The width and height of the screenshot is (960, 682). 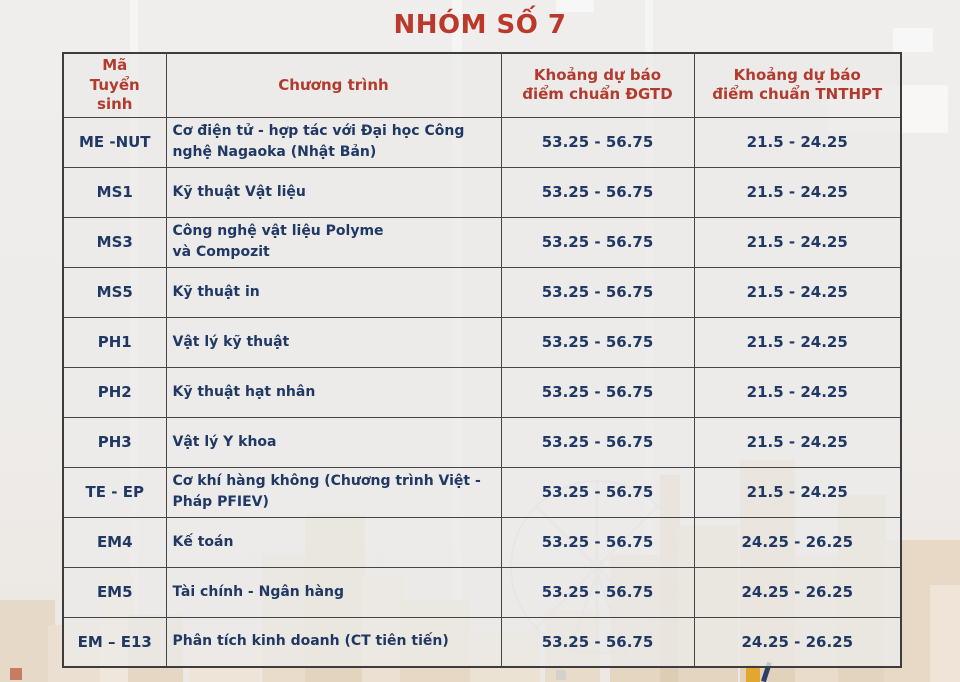 I want to click on admission-code: PH3, so click(x=114, y=442).